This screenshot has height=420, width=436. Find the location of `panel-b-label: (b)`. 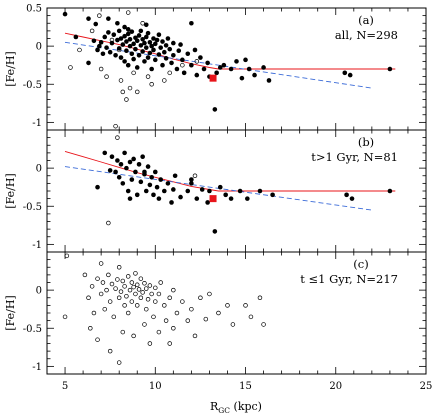

panel-b-label: (b) is located at coordinates (366, 142).